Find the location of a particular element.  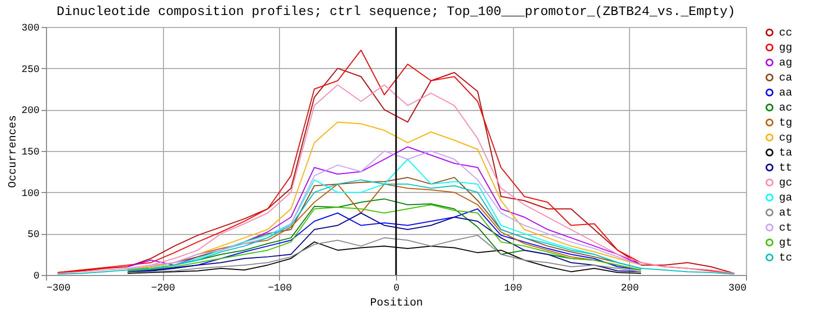

x-tick-label: 200 is located at coordinates (629, 289).